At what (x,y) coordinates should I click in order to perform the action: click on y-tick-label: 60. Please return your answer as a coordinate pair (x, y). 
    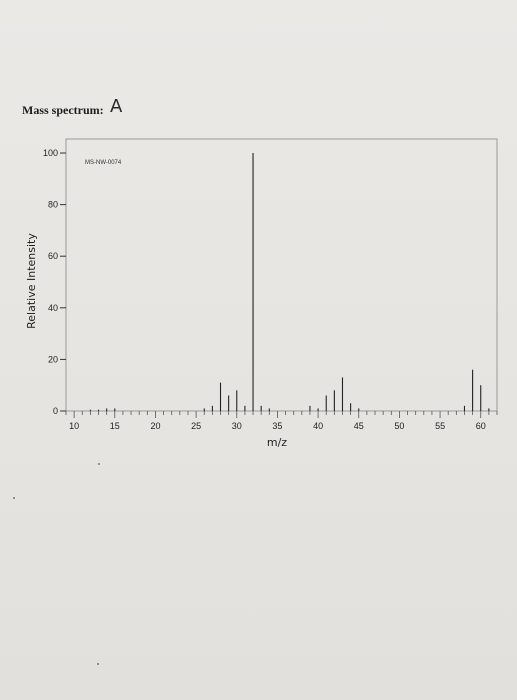
    Looking at the image, I should click on (53, 256).